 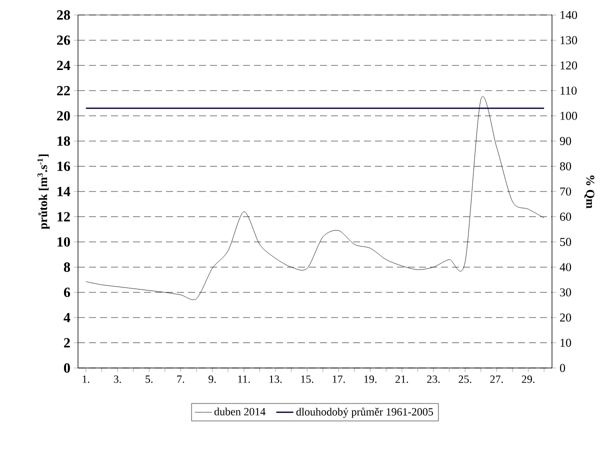 I want to click on y2-tick-label: 40, so click(x=566, y=267).